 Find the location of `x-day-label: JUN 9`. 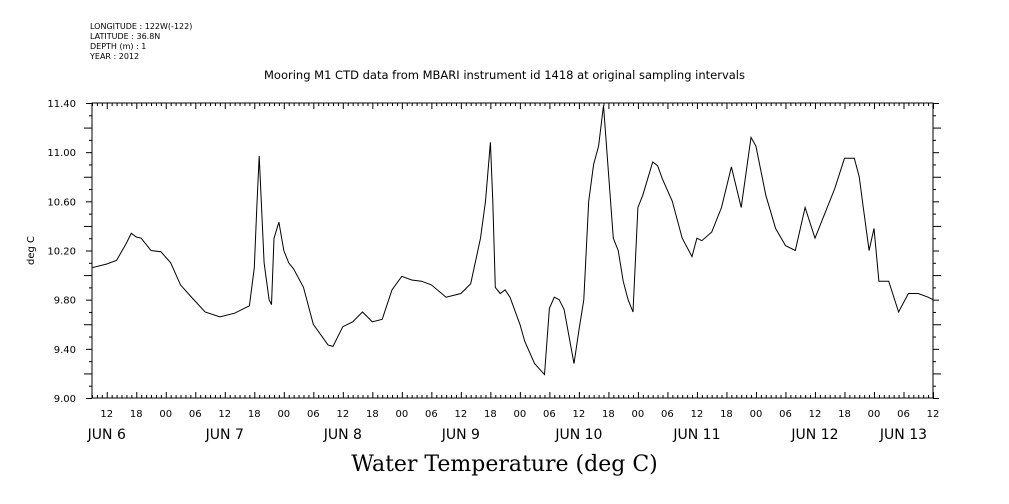

x-day-label: JUN 9 is located at coordinates (460, 435).